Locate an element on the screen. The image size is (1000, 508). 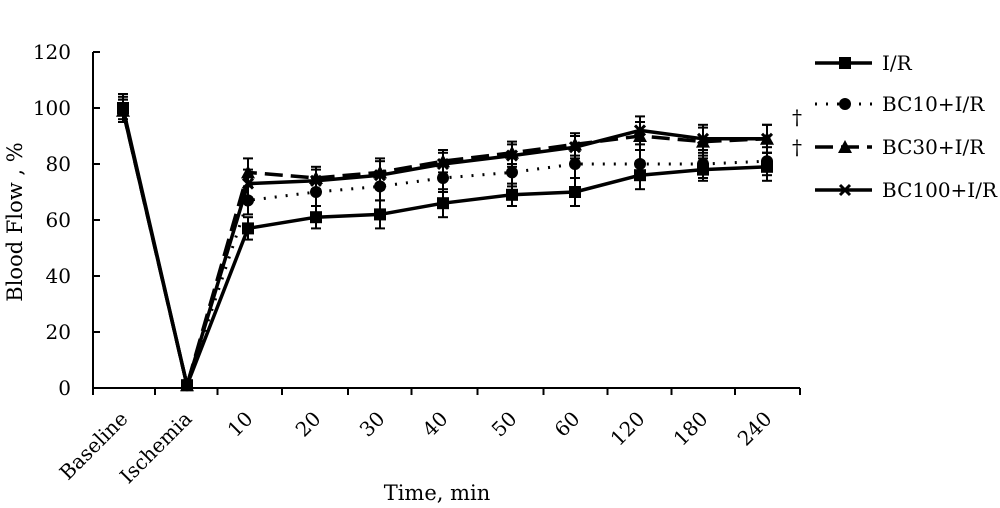
x-tick-label: 40 is located at coordinates (435, 424).